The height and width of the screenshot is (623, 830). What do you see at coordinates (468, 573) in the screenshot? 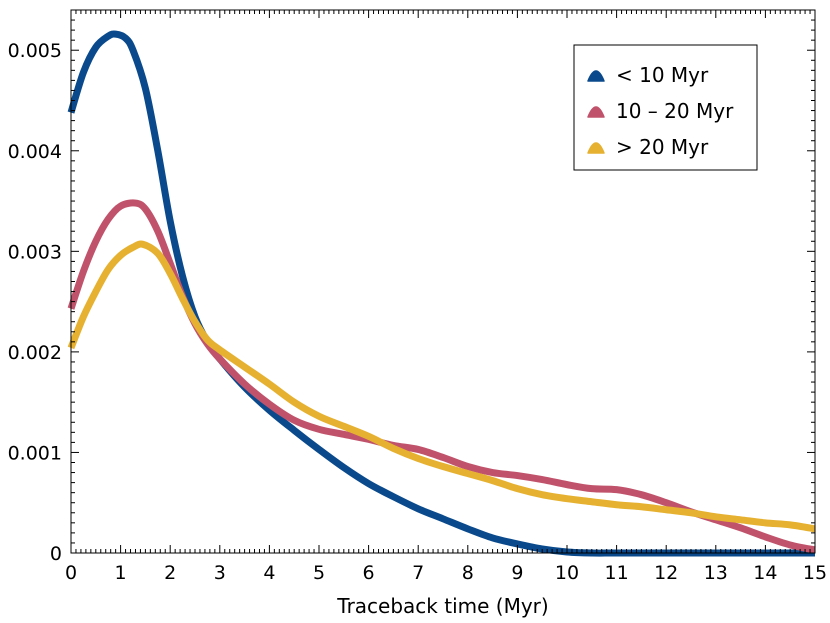
I see `x-tick-label: 8` at bounding box center [468, 573].